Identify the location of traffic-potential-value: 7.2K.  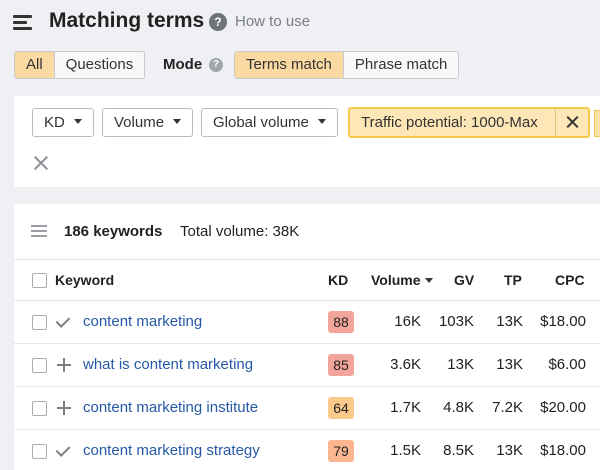
(507, 407).